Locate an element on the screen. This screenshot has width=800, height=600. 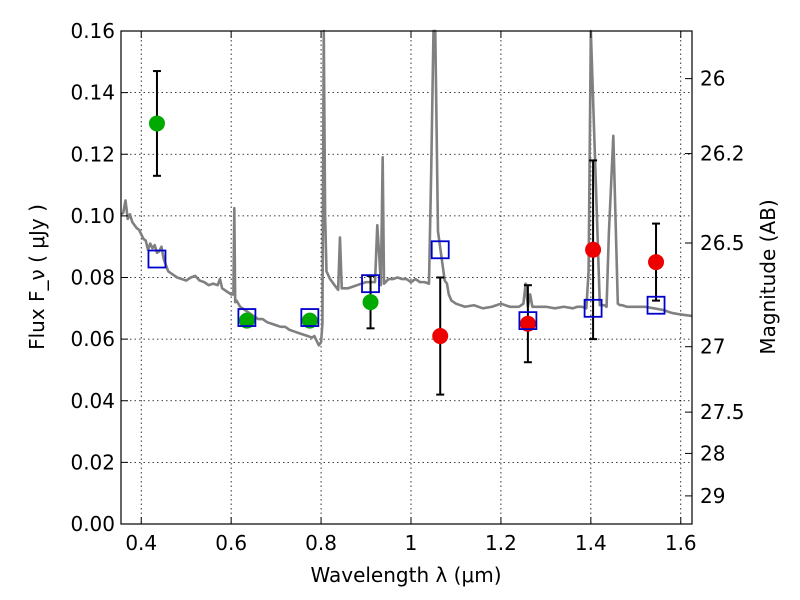
y-tick-label: 0.08 is located at coordinates (92, 278).